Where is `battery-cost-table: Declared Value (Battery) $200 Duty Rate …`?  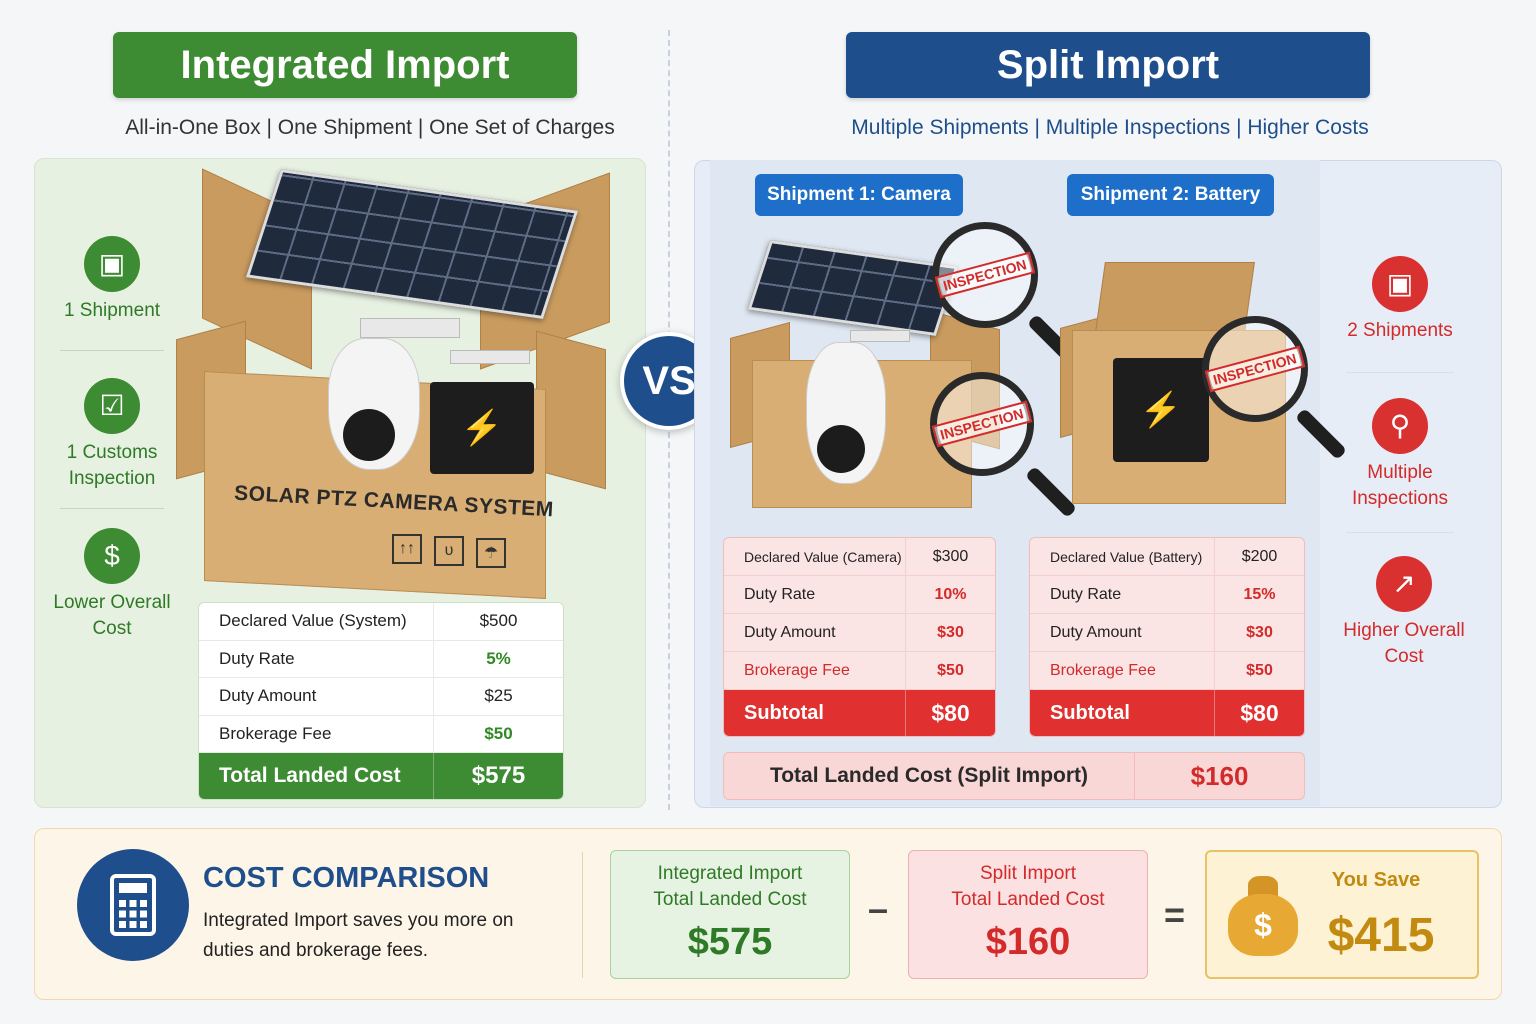
battery-cost-table: Declared Value (Battery) $200 Duty Rate … is located at coordinates (1167, 637).